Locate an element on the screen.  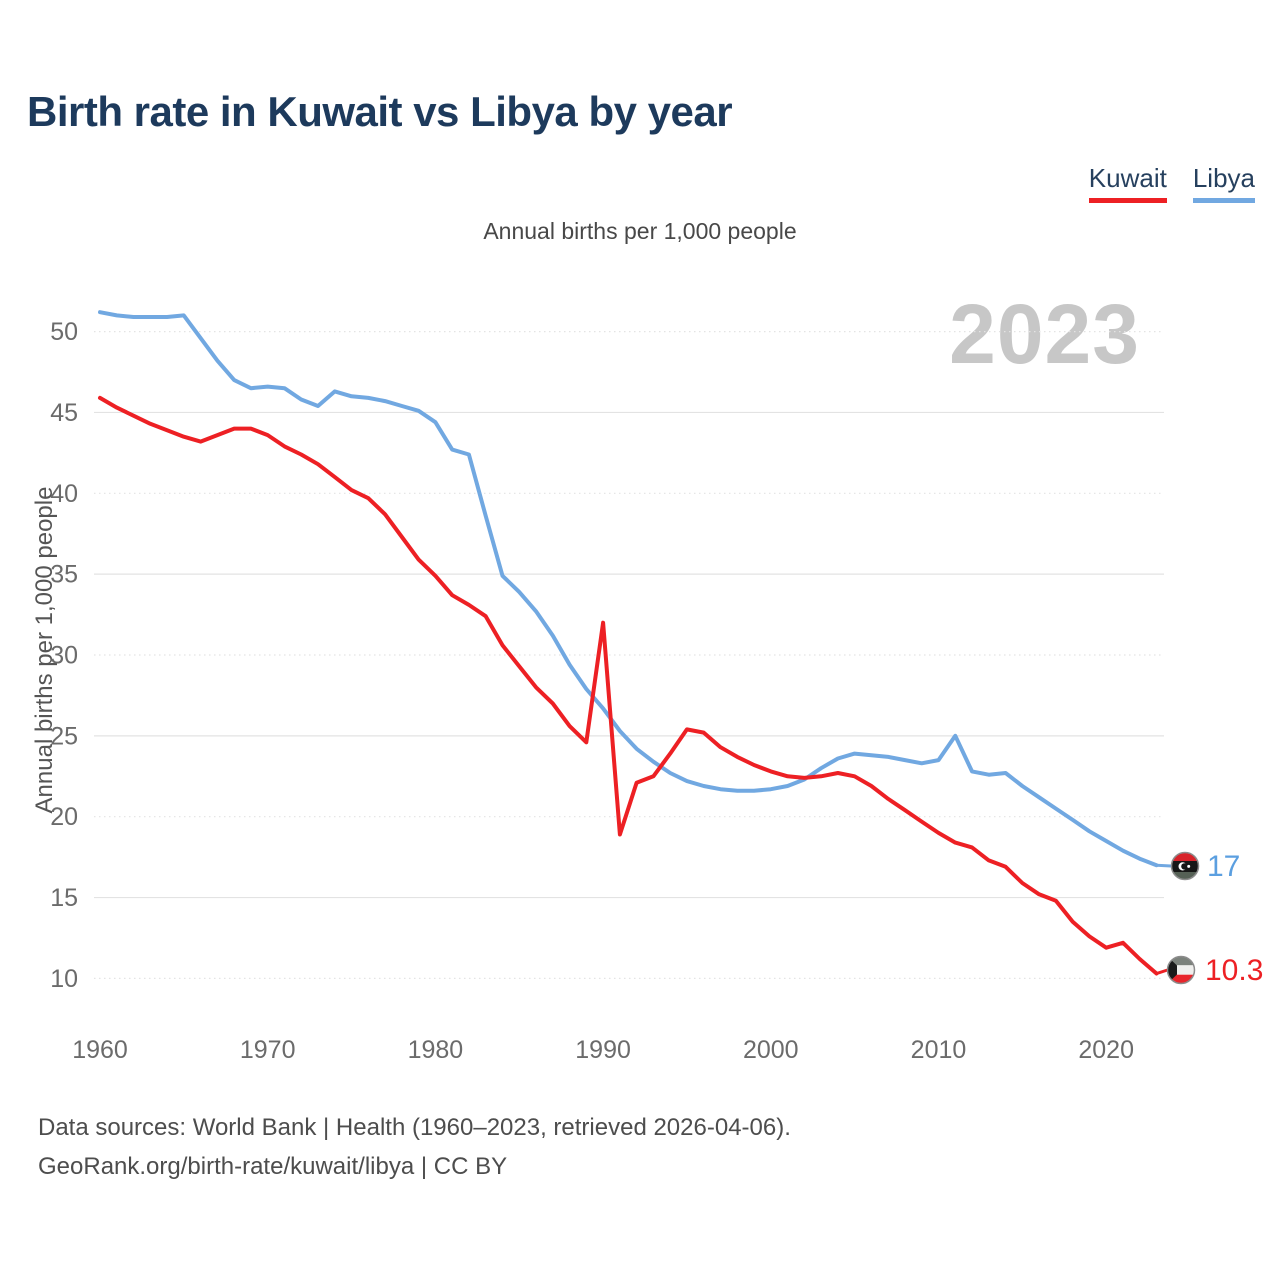
x-tick-label-1980: 1980 is located at coordinates (436, 1050).